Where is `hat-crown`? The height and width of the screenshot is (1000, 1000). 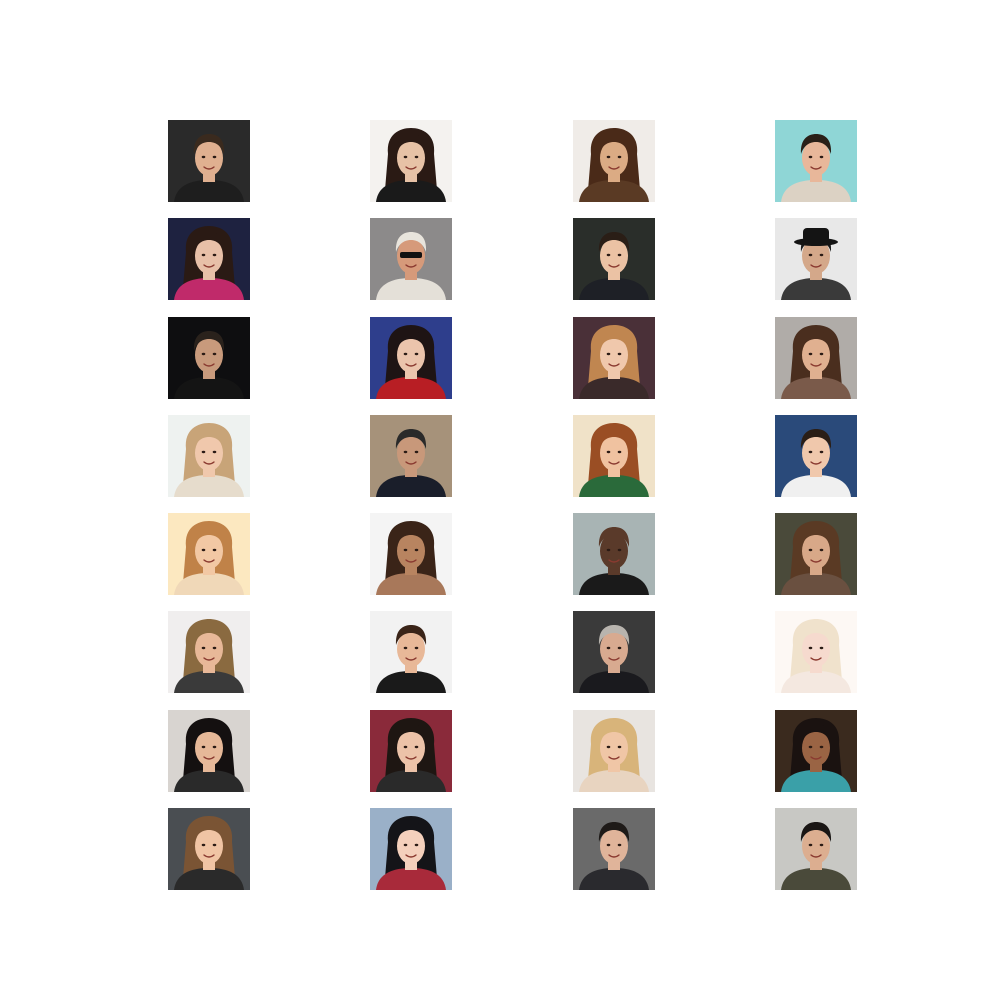 hat-crown is located at coordinates (816, 235).